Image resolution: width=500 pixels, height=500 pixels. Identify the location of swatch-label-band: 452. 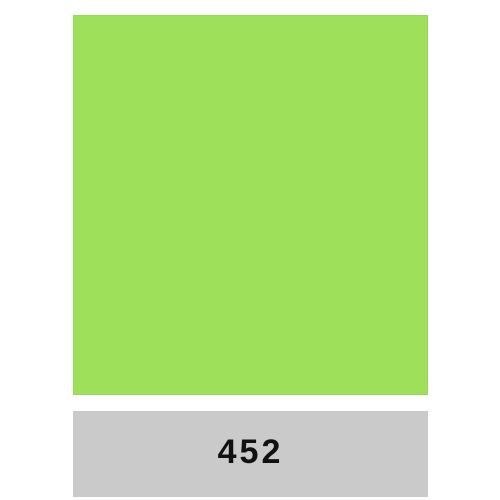
(250, 454).